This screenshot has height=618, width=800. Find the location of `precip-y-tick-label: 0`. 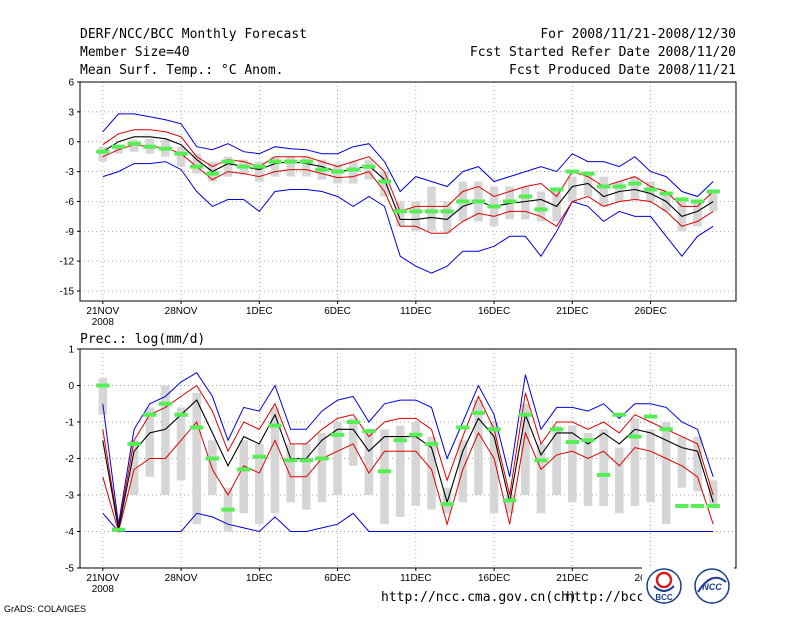

precip-y-tick-label: 0 is located at coordinates (71, 386).